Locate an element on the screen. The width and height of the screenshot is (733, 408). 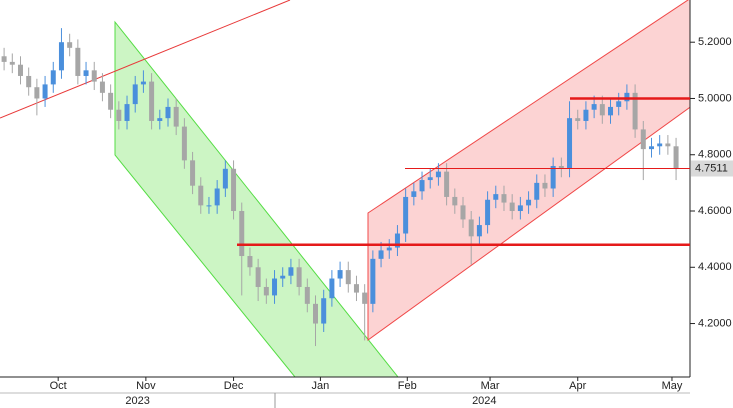
y-tick-label: 4.6000 is located at coordinates (715, 211).